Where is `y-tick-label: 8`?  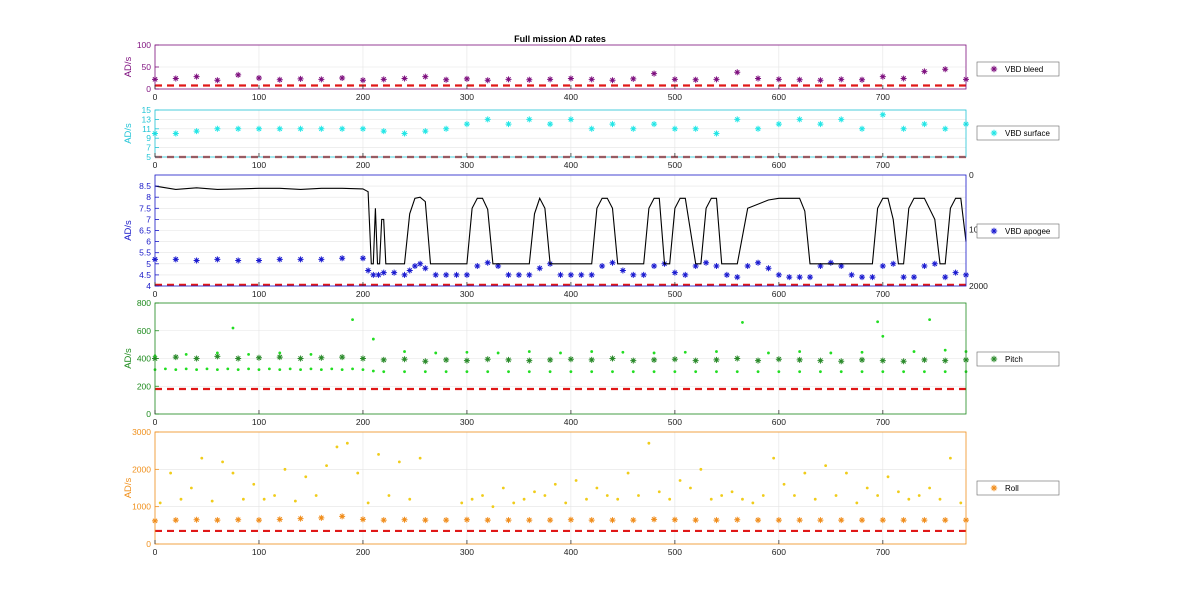
y-tick-label: 8 is located at coordinates (148, 197).